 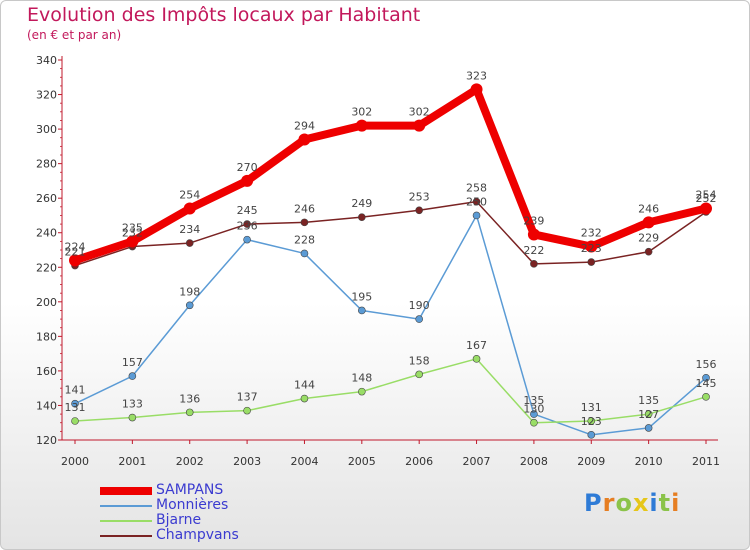 I want to click on x-tick-label: 2010, so click(x=649, y=461).